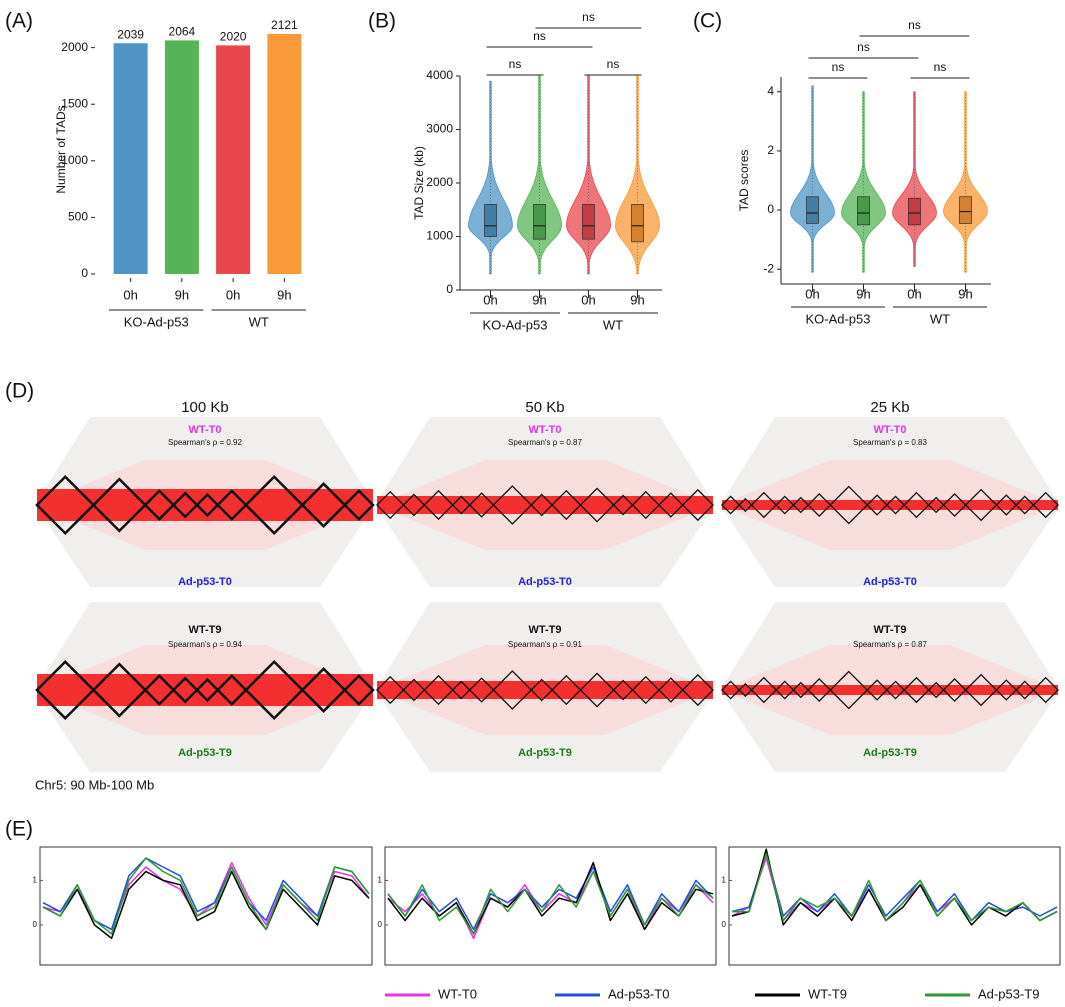  Describe the element at coordinates (419, 183) in the screenshot. I see `y-axis-label: TAD Size (kb)` at that location.